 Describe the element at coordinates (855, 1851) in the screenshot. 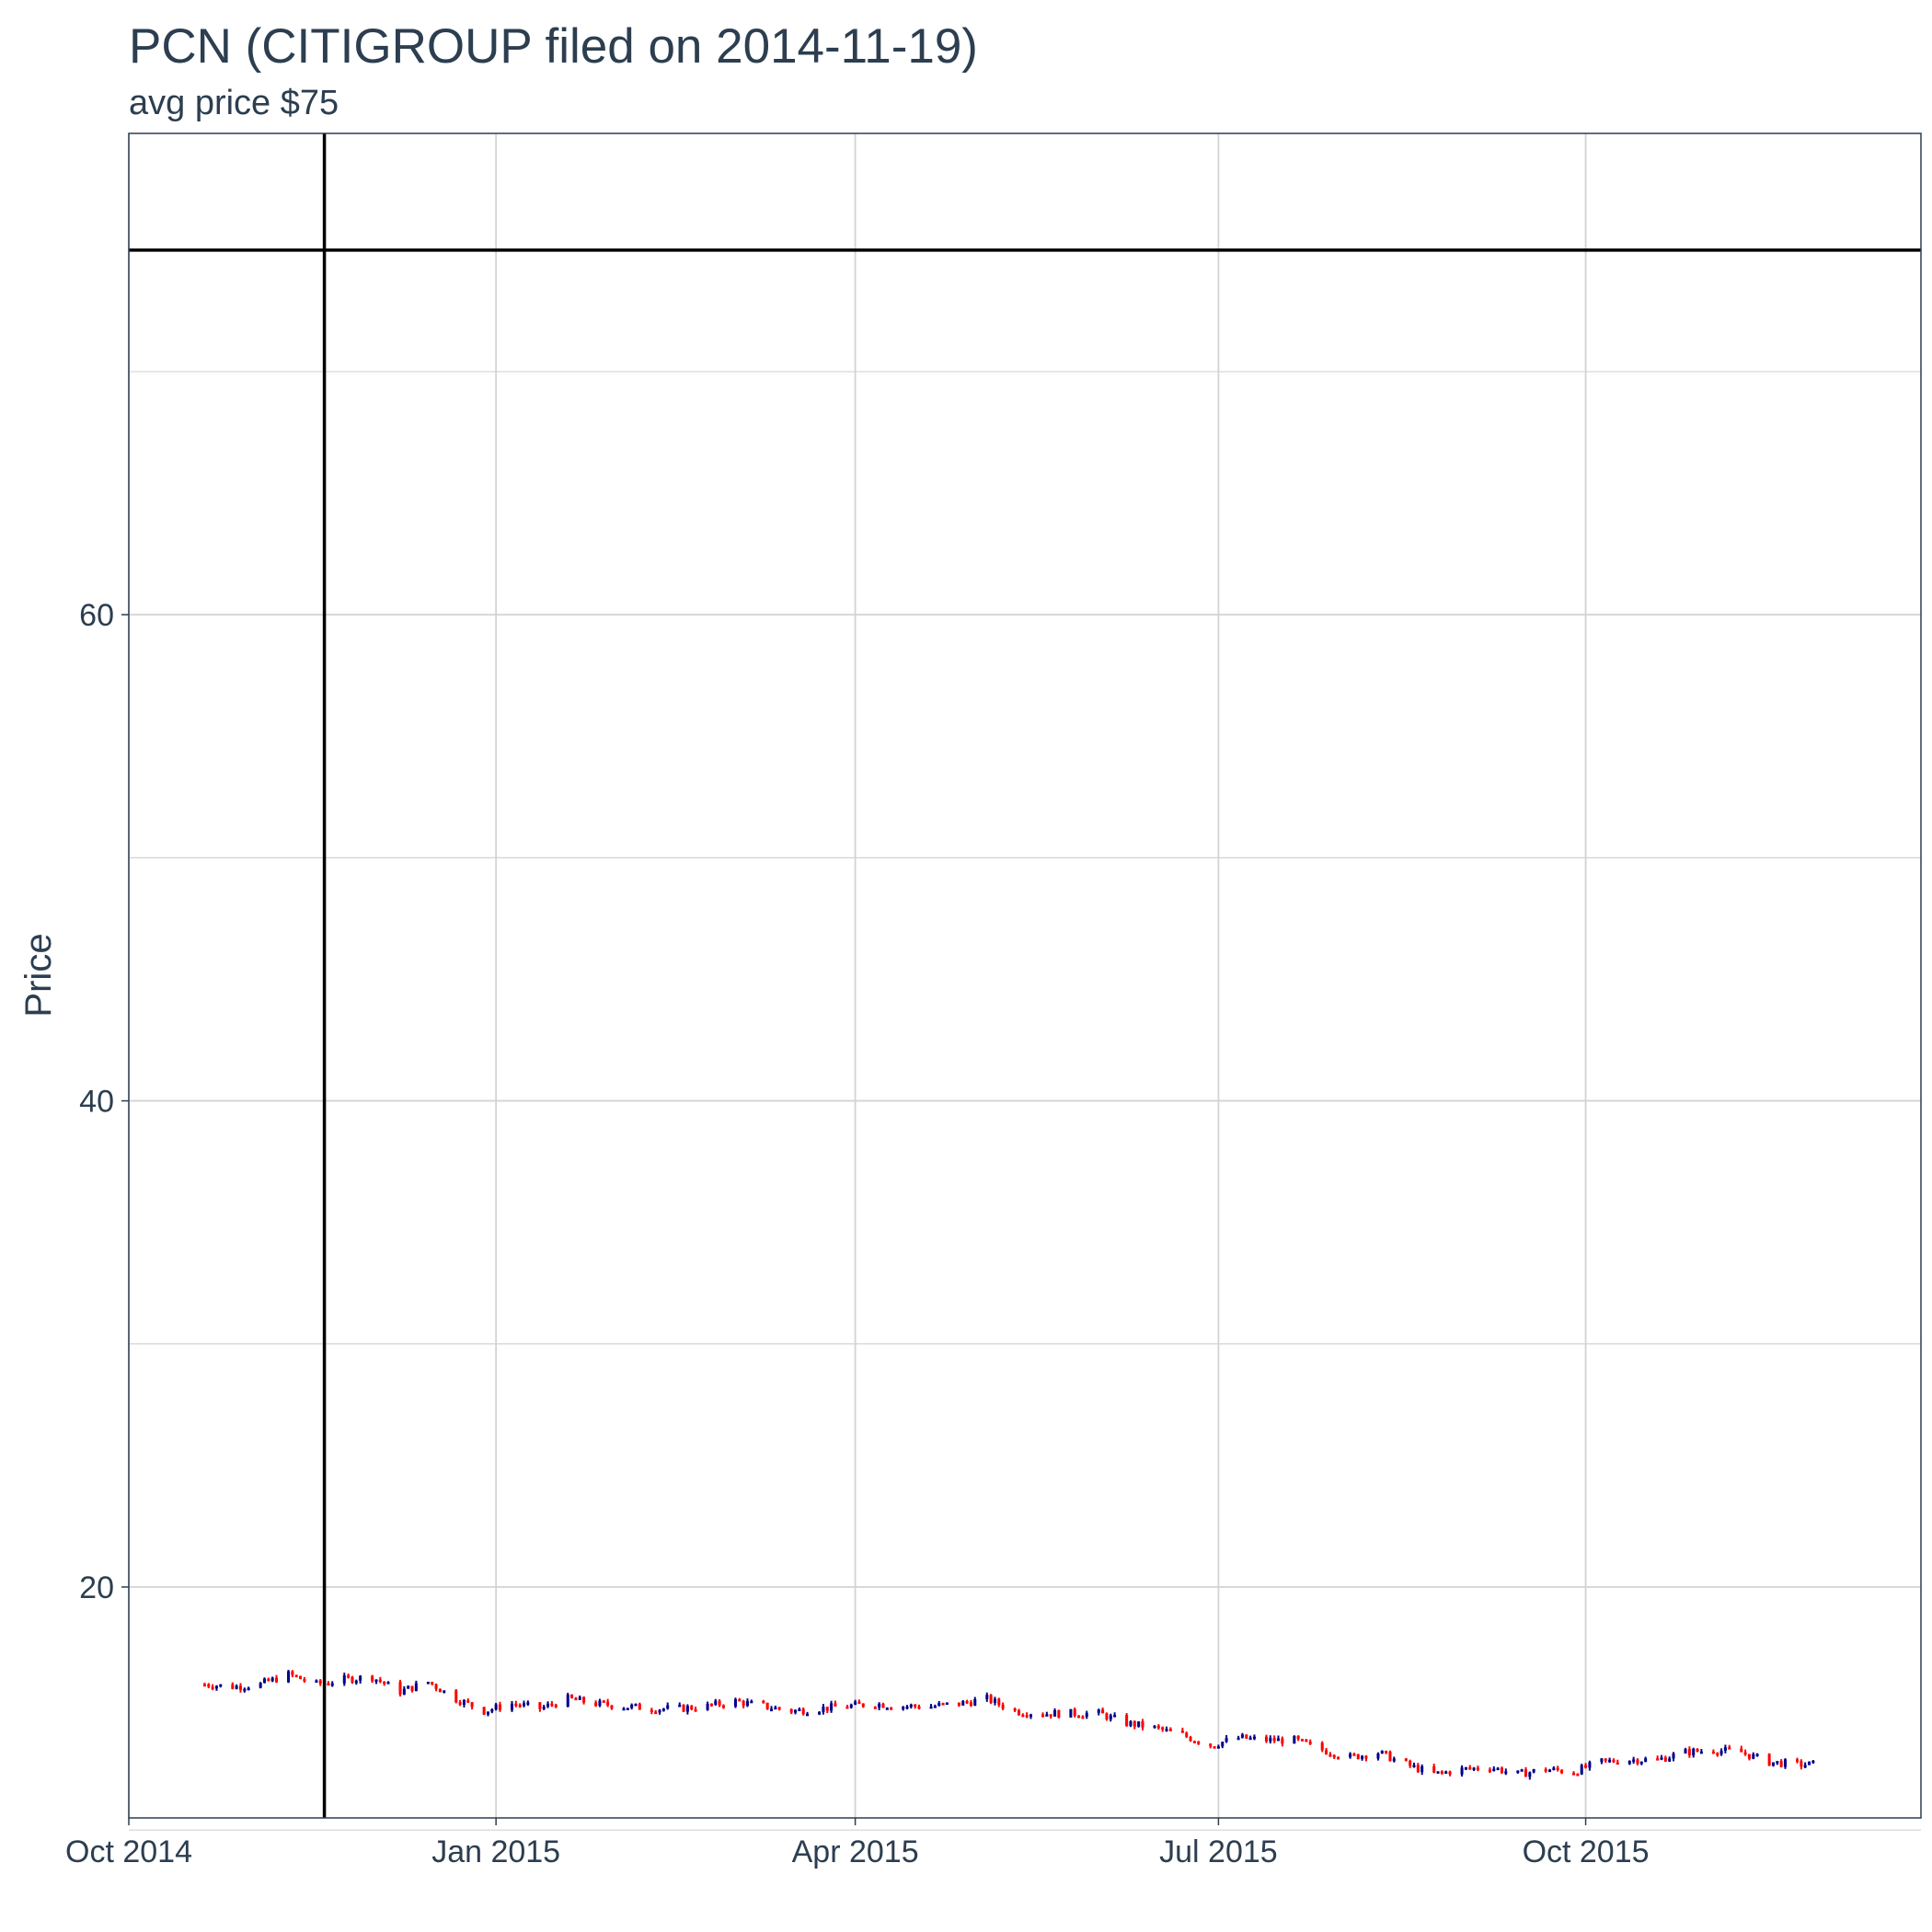

I see `x-tick-label: Apr 2015` at that location.